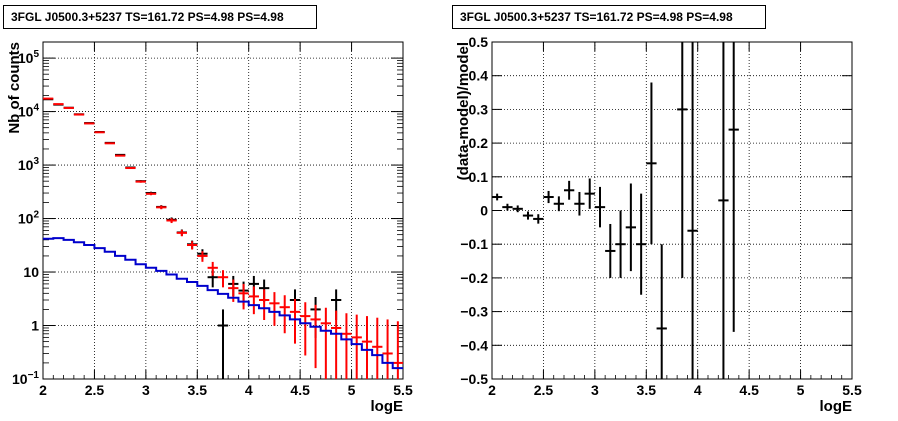  Describe the element at coordinates (479, 76) in the screenshot. I see `y-tick-label: 0.4` at that location.